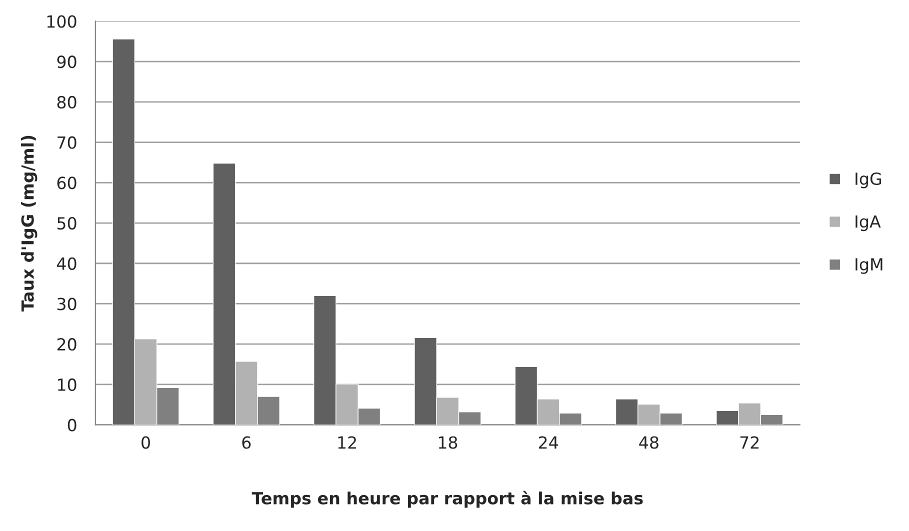 Image resolution: width=909 pixels, height=531 pixels. Describe the element at coordinates (869, 266) in the screenshot. I see `legend-label: IgM` at that location.